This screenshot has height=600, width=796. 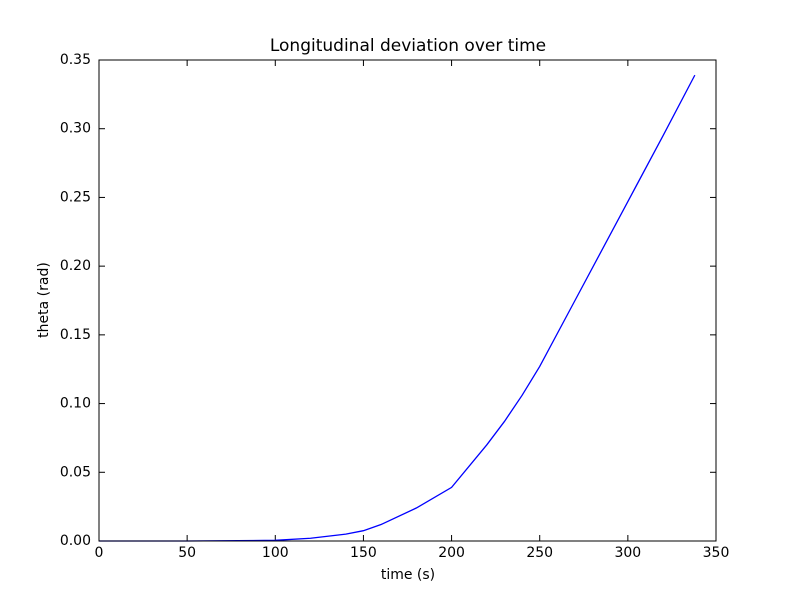 I want to click on x-tick-label: 250, so click(x=539, y=553).